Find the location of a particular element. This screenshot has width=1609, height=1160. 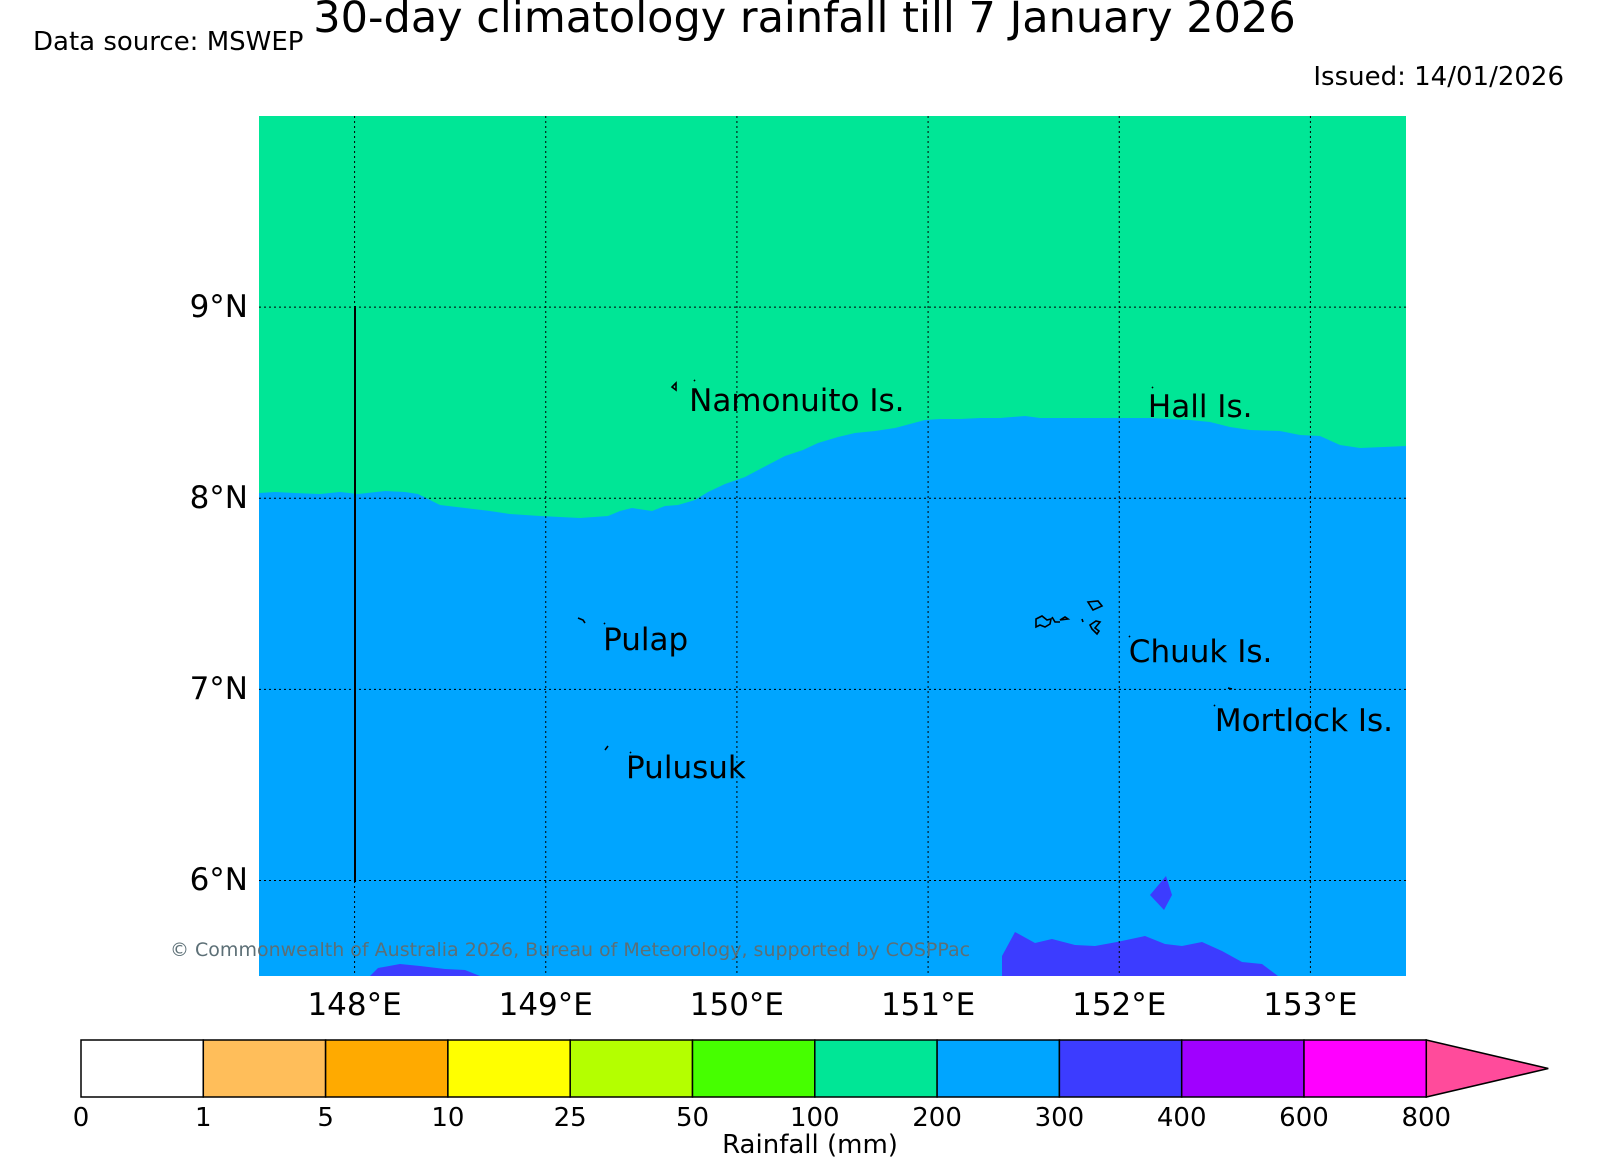

place-label: Pulap is located at coordinates (646, 640).